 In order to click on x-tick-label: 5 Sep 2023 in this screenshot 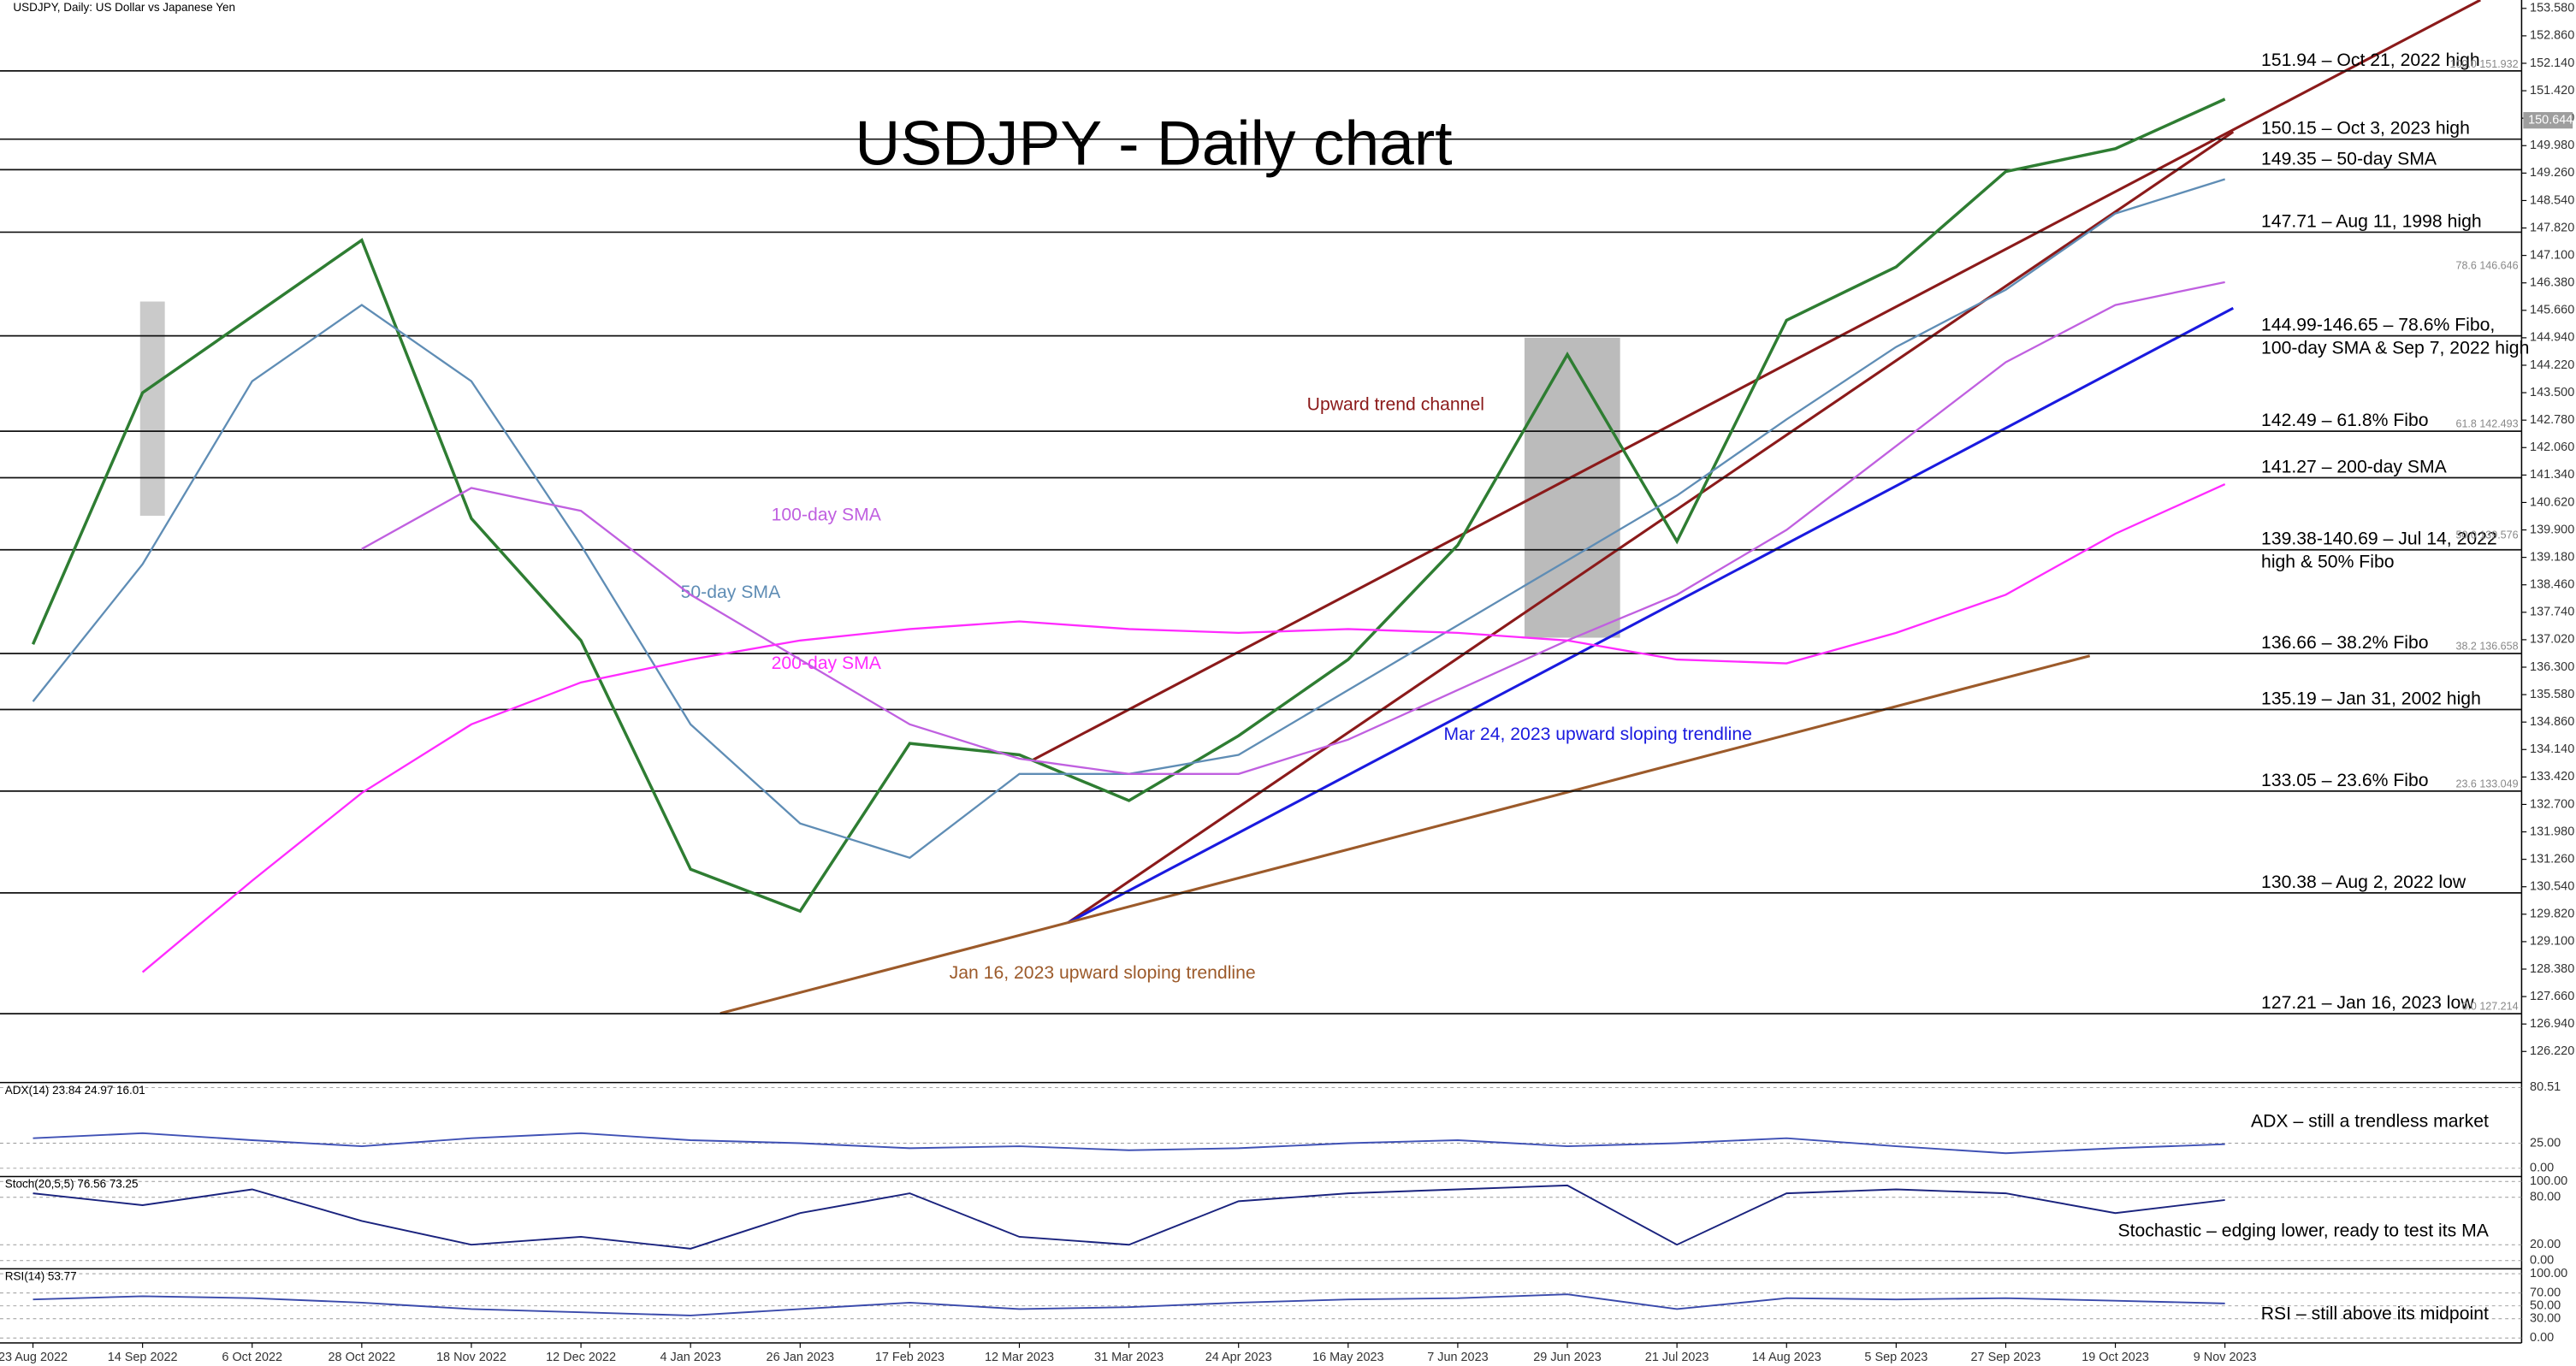, I will do `click(1896, 1357)`.